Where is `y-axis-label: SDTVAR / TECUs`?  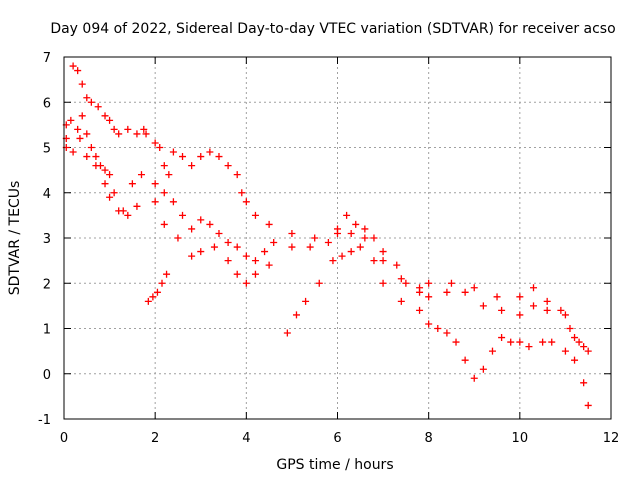 y-axis-label: SDTVAR / TECUs is located at coordinates (15, 238).